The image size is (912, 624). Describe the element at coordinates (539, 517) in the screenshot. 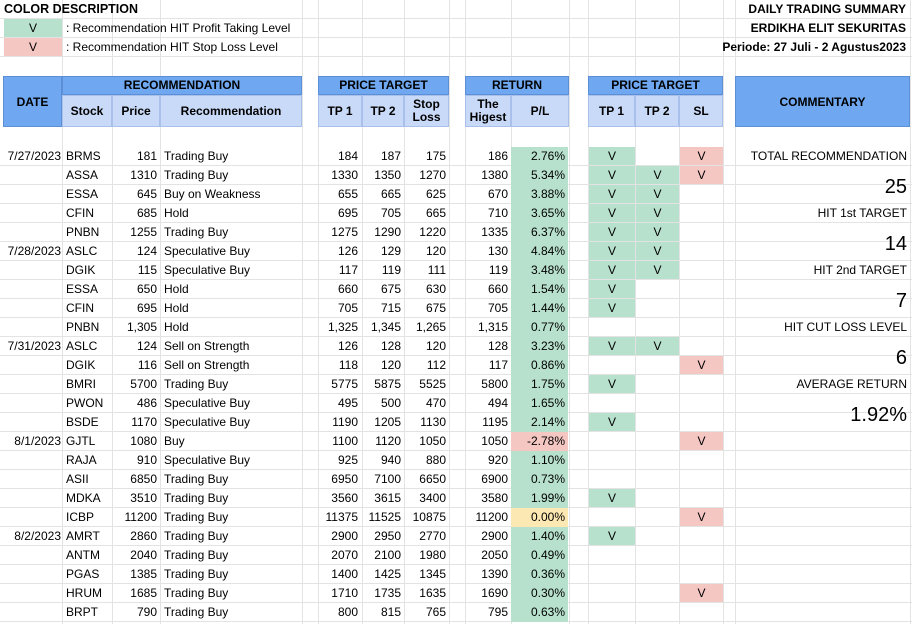

I see `cell-pl: 0.00%` at that location.